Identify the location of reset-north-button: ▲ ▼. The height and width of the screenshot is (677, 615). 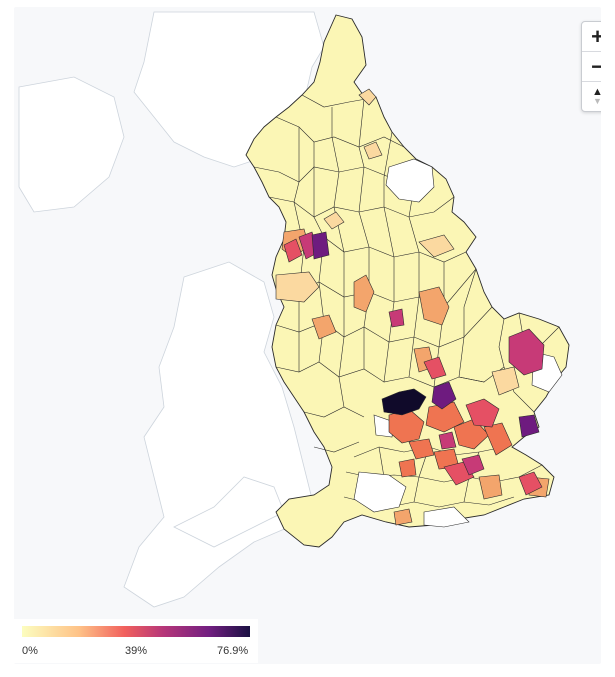
(591, 96).